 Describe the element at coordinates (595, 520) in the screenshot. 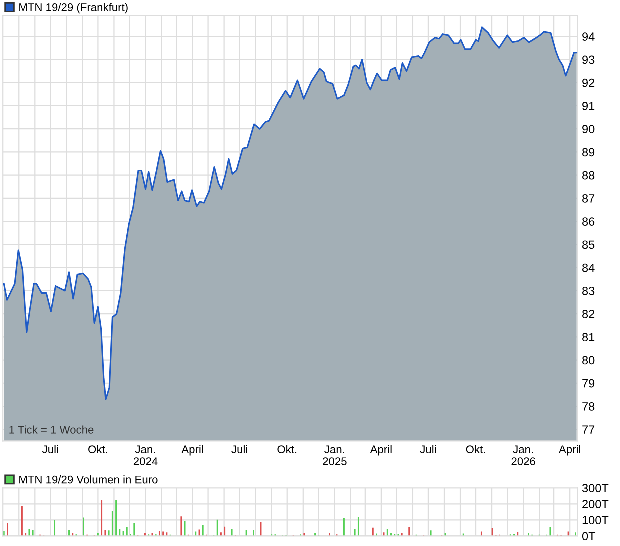

I see `y-tick-label: 100T` at that location.